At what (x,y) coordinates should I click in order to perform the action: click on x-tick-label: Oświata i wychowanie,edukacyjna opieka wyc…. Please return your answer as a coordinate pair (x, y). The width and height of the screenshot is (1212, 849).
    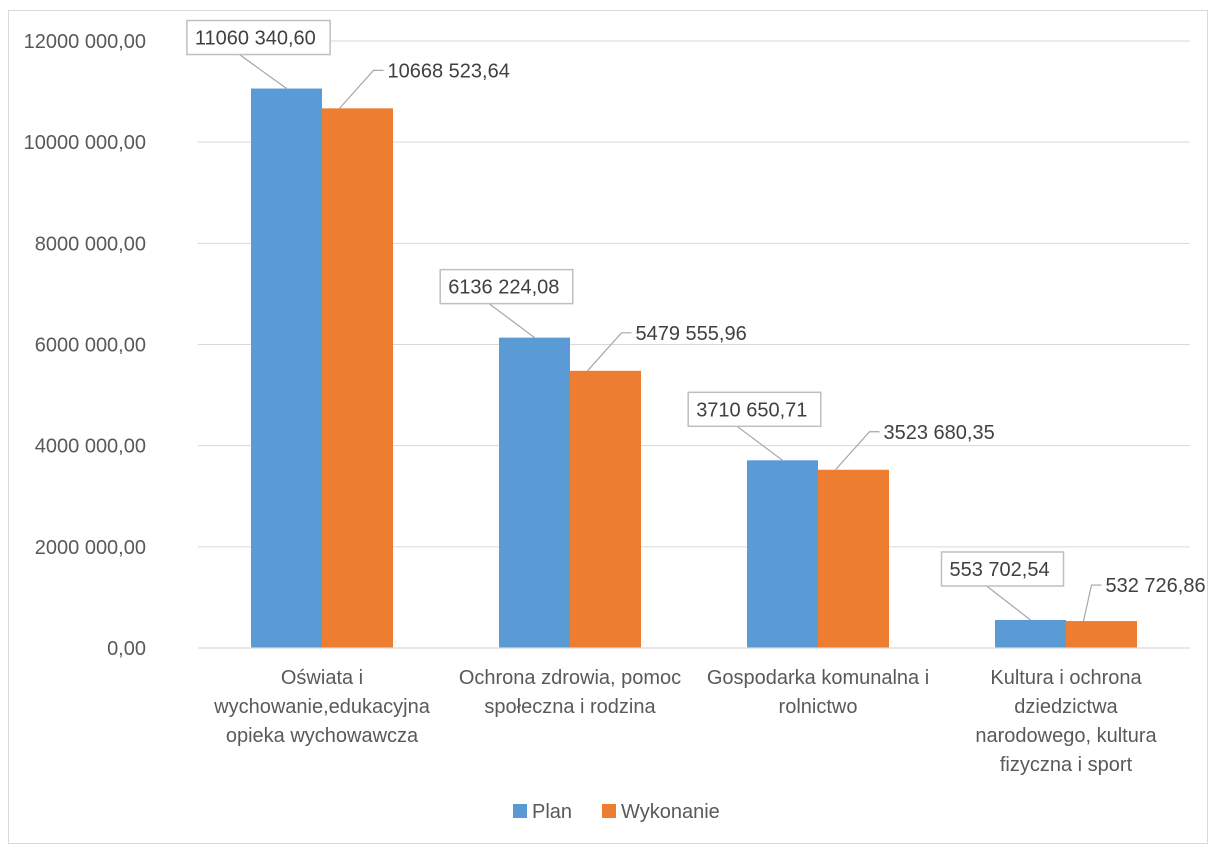
    Looking at the image, I should click on (322, 707).